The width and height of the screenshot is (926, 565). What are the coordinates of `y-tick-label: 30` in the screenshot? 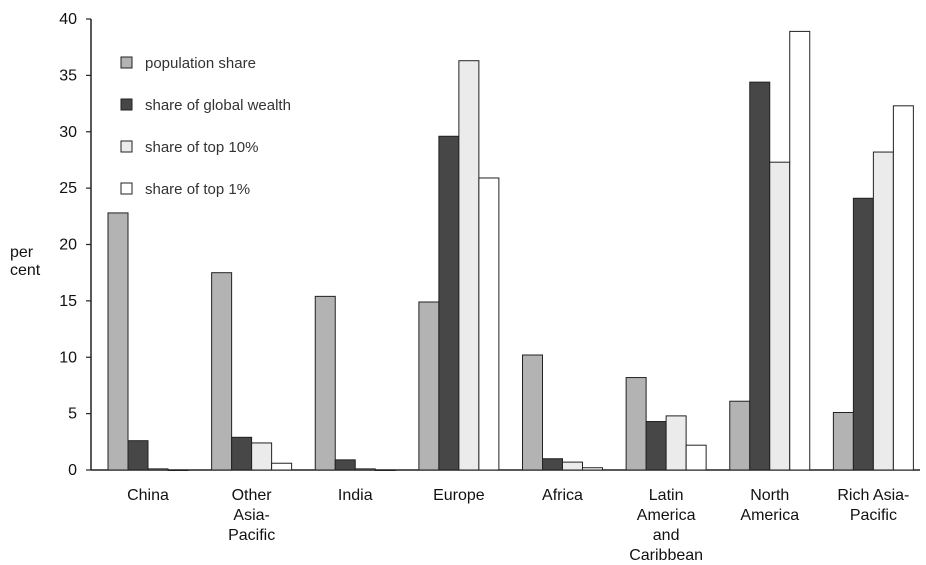 It's located at (68, 132).